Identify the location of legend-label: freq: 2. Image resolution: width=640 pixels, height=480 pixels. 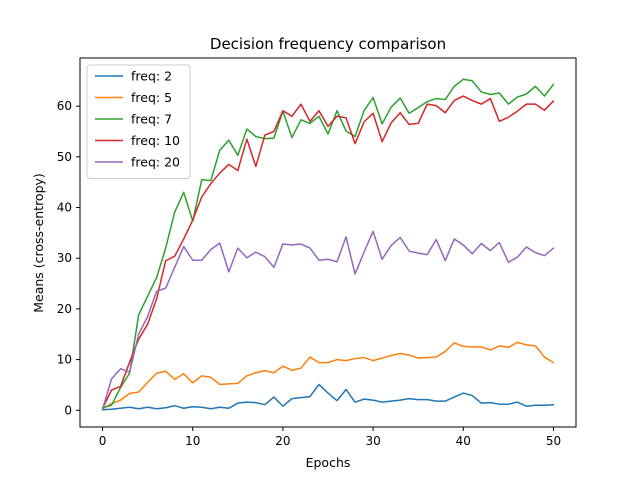
(151, 76).